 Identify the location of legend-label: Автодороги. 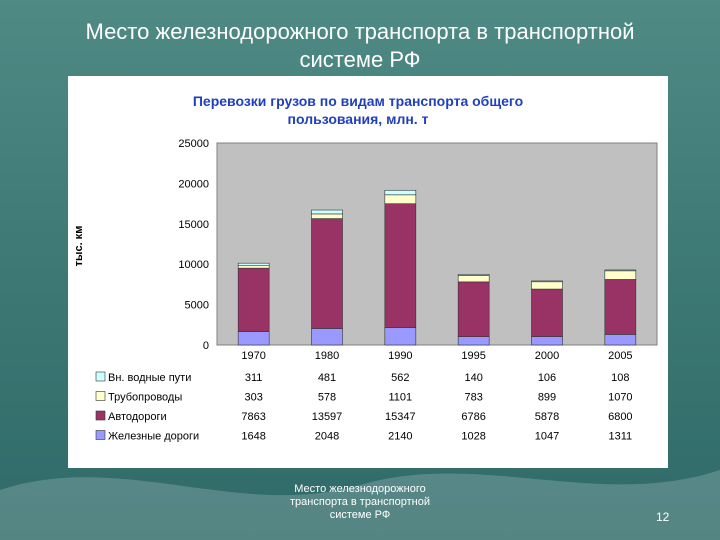
(137, 417).